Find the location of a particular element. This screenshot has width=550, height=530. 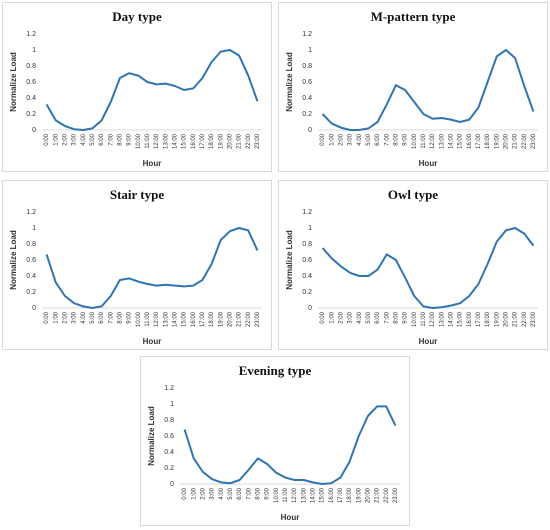

x-tick-label: 1:00 is located at coordinates (56, 317).